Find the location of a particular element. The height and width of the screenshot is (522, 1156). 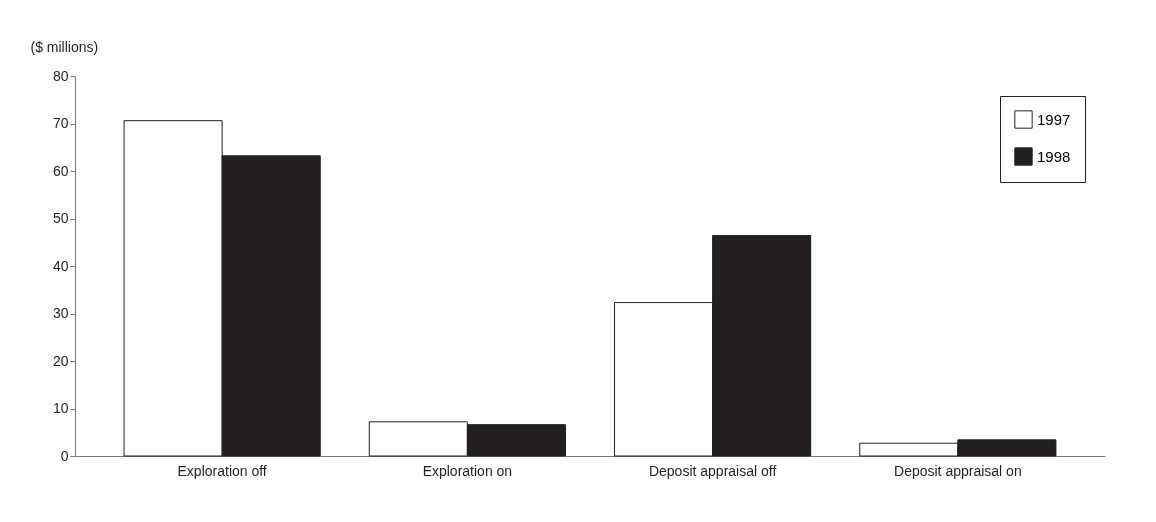

y-tick-label: 20 is located at coordinates (60, 360).